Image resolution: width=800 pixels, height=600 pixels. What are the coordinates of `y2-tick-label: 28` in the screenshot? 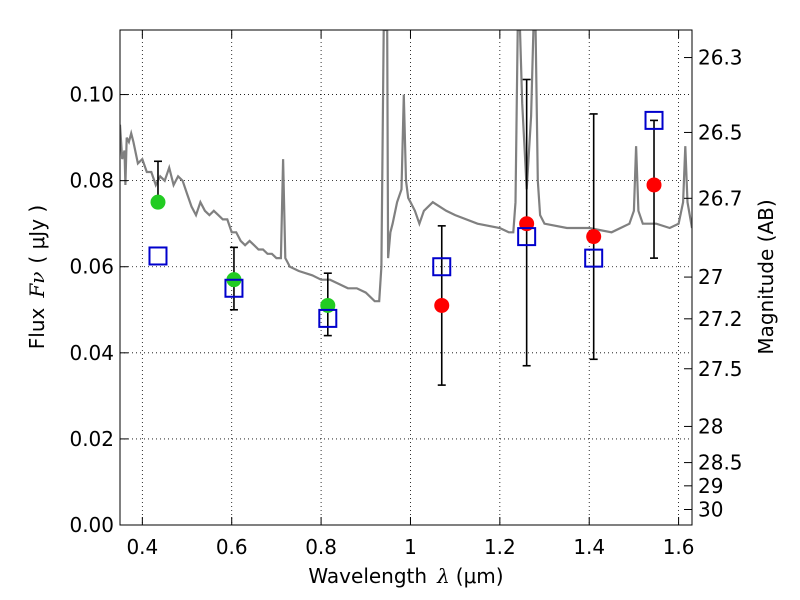 It's located at (710, 426).